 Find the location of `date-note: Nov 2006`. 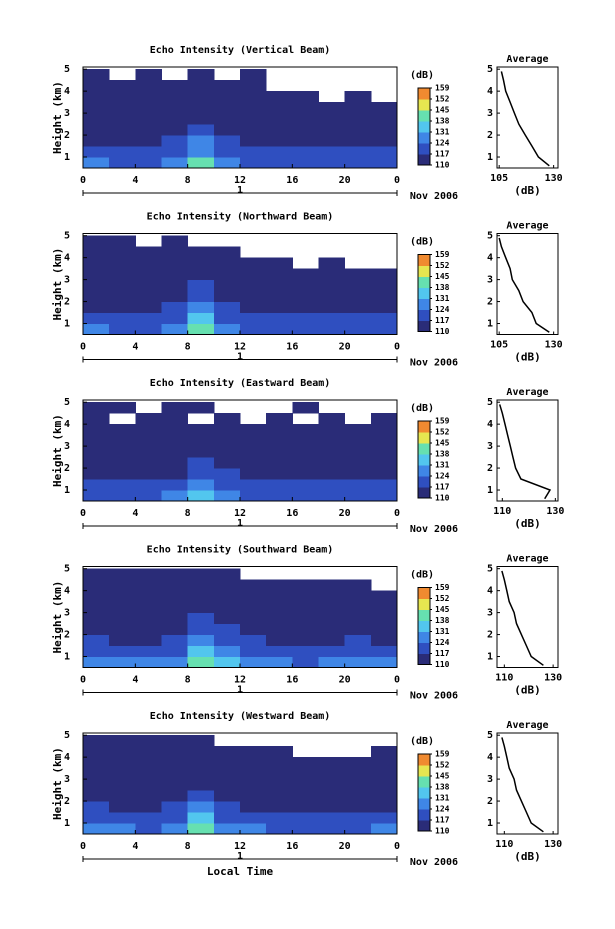

date-note: Nov 2006 is located at coordinates (434, 196).